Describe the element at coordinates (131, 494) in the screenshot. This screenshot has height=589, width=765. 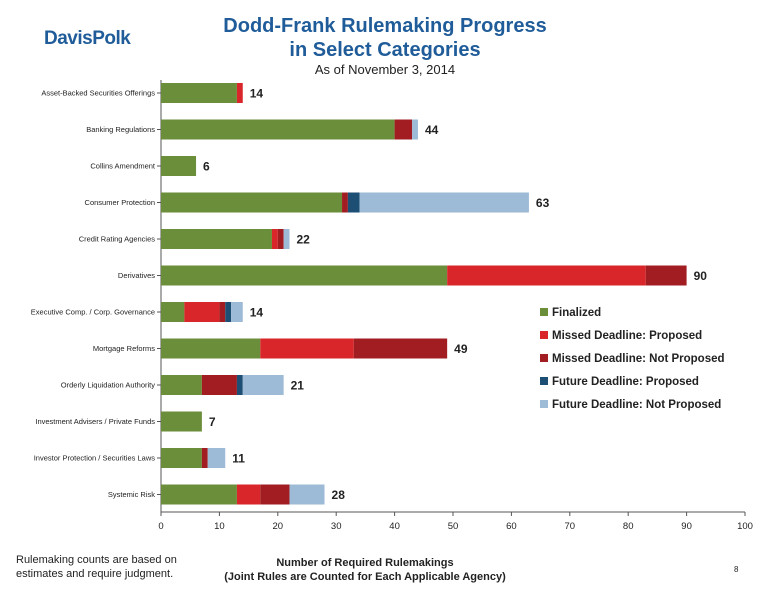
I see `category-label: Systemic Risk` at that location.